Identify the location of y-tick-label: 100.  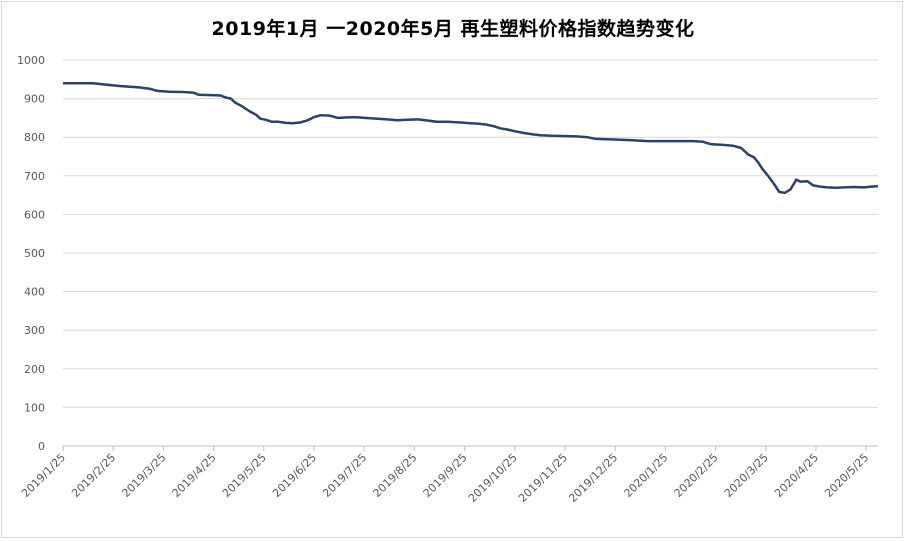
(34, 407).